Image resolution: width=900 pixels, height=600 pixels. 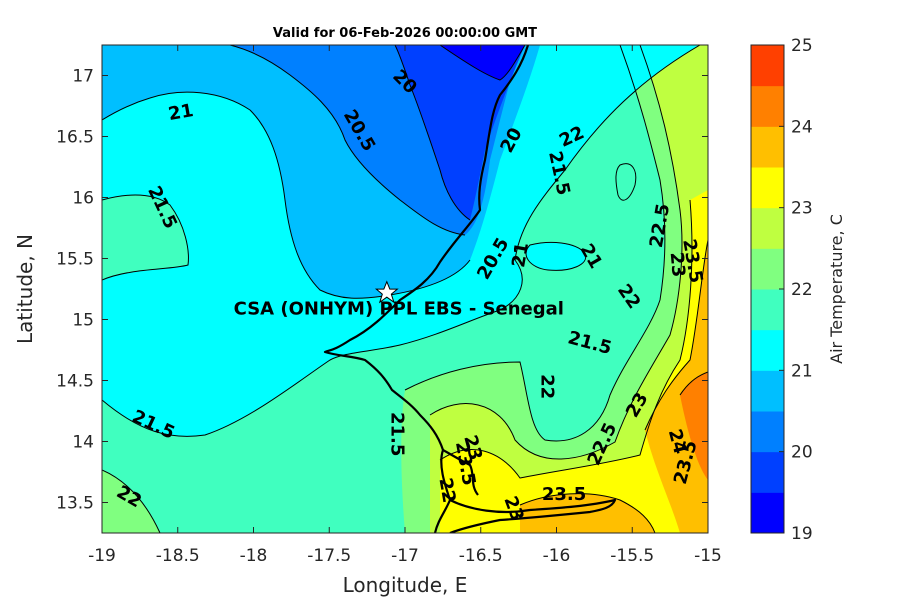 What do you see at coordinates (802, 290) in the screenshot?
I see `colorbar-tick-label: 22` at bounding box center [802, 290].